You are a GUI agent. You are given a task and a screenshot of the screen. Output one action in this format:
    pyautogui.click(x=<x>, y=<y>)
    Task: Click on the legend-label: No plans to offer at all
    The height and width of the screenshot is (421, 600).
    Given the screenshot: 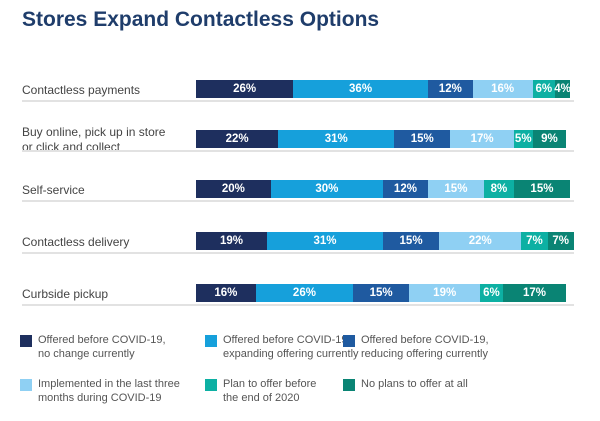 What is the action you would take?
    pyautogui.click(x=414, y=384)
    